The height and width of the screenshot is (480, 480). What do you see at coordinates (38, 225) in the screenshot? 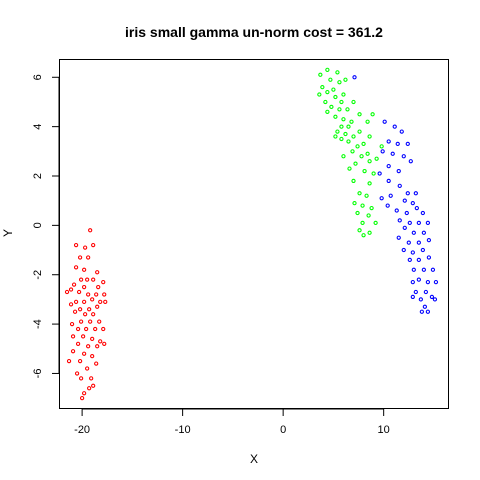
I see `y-tick-label: 0` at bounding box center [38, 225].